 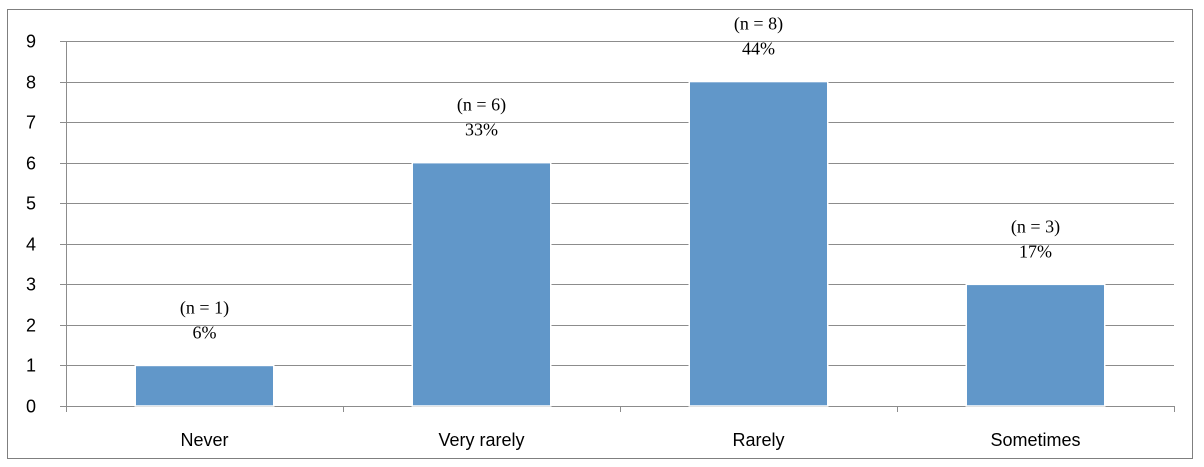 What do you see at coordinates (31, 123) in the screenshot?
I see `y-tick-label-7: 7` at bounding box center [31, 123].